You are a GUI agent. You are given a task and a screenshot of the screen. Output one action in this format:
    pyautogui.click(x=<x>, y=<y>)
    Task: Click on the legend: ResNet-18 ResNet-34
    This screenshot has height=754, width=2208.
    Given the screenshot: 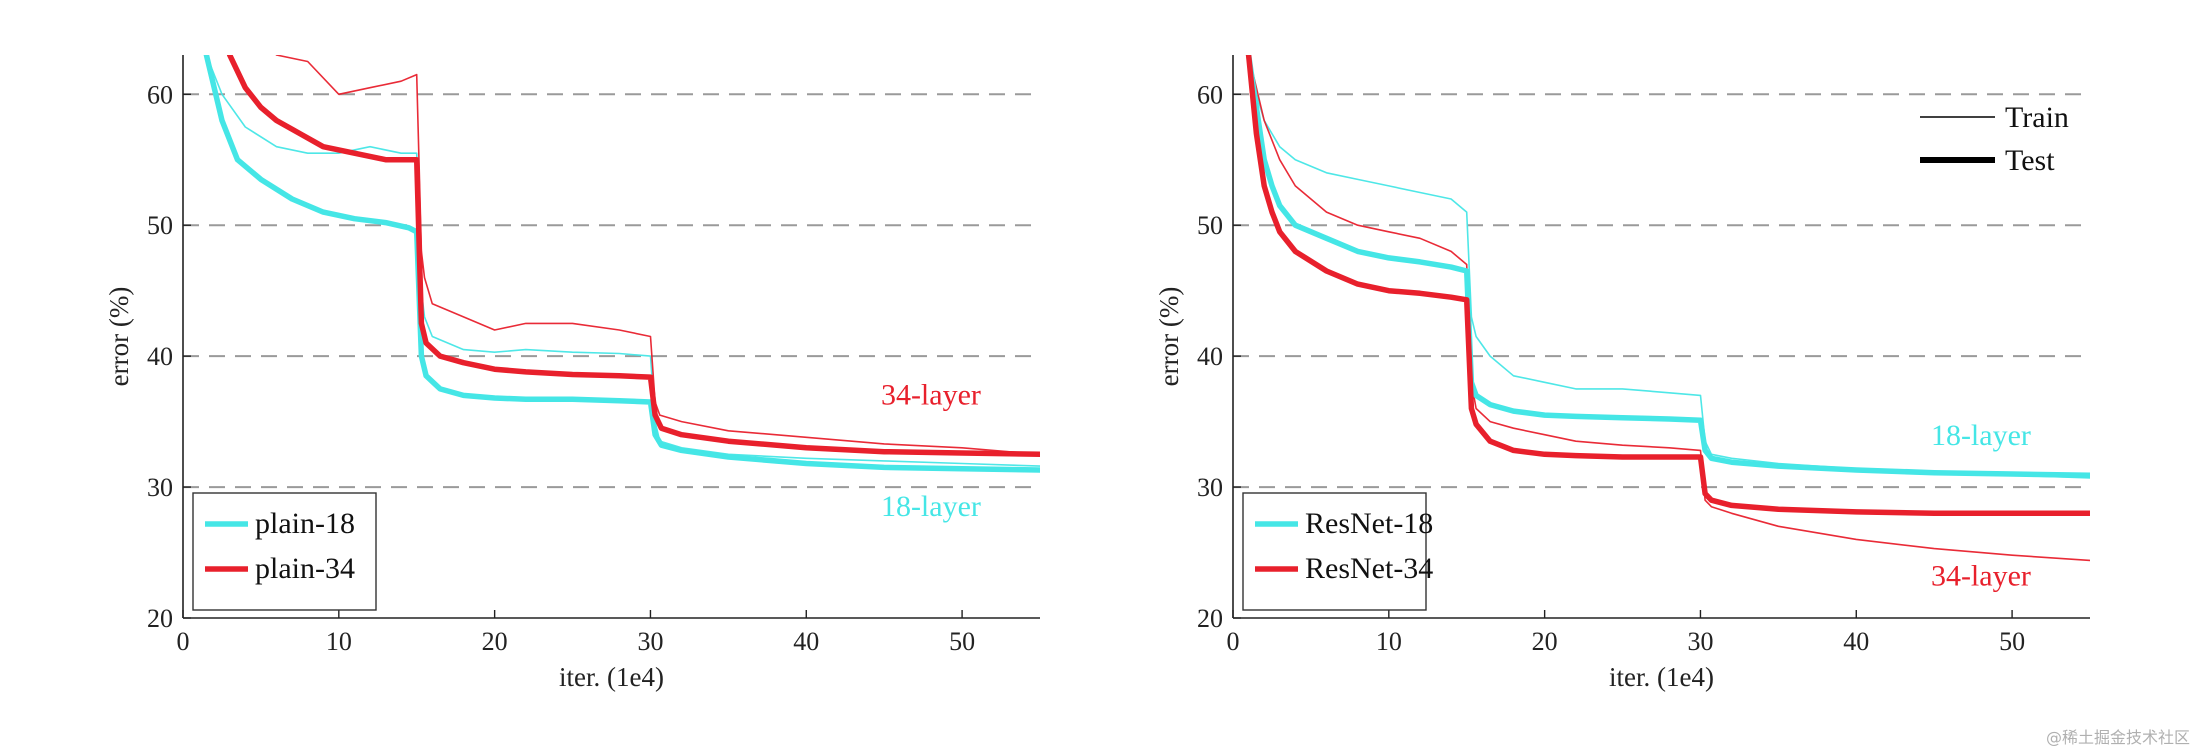 What is the action you would take?
    pyautogui.click(x=1337, y=551)
    